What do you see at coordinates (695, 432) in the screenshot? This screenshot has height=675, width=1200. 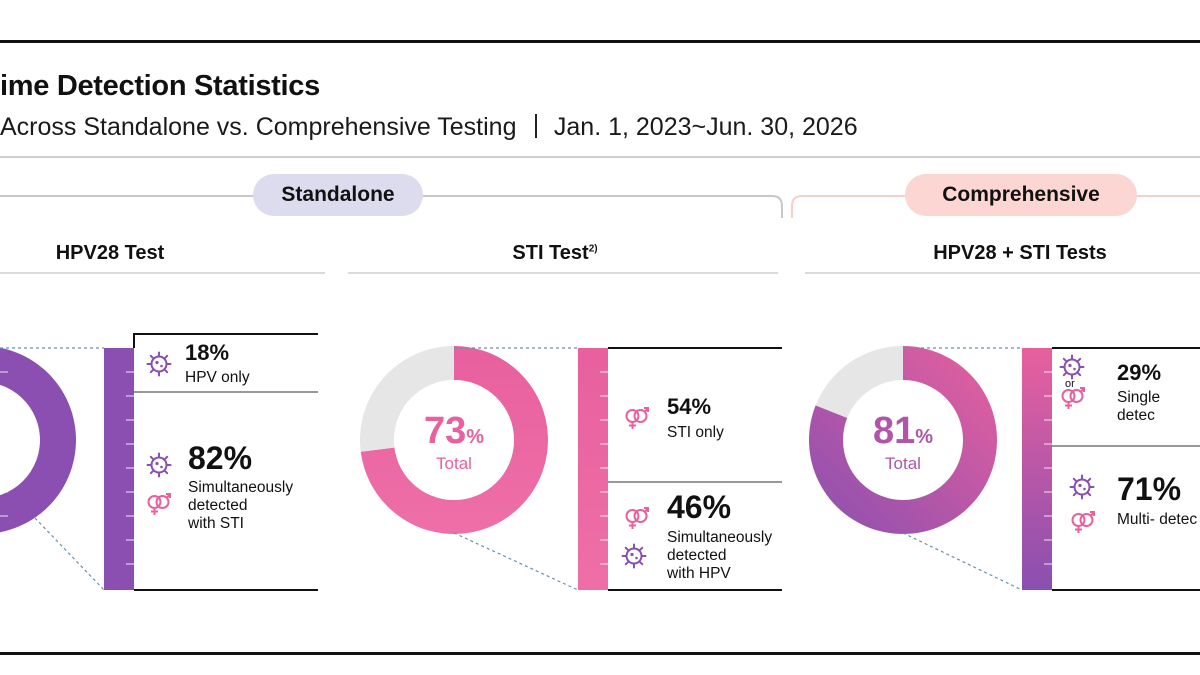 I see `sti-only-label: STI only` at bounding box center [695, 432].